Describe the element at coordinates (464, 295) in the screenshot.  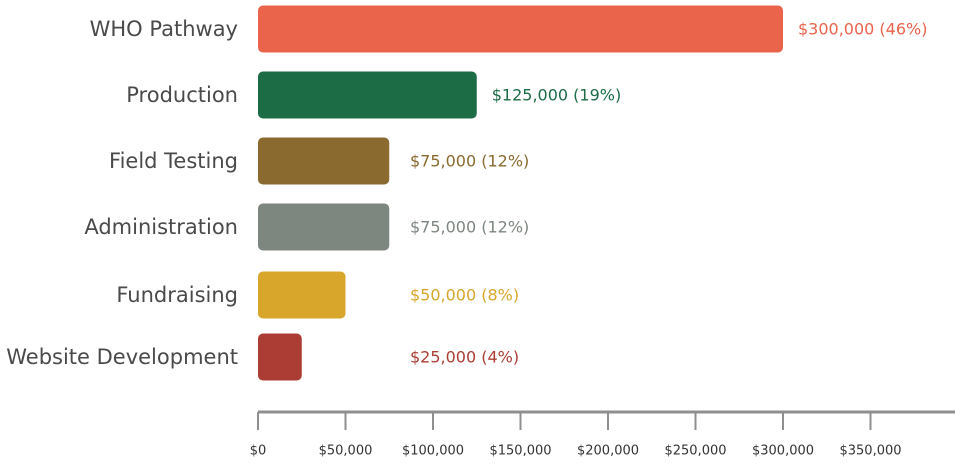
I see `value-label-4: $50,000 (8%)` at that location.